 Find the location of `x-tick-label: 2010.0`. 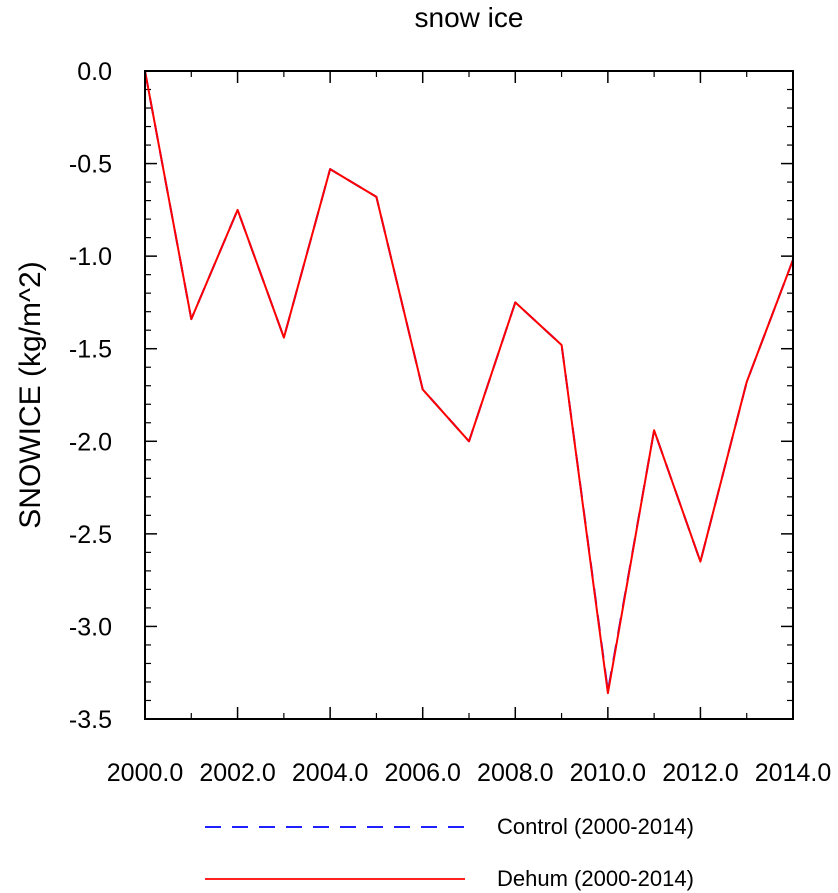

x-tick-label: 2010.0 is located at coordinates (608, 773).